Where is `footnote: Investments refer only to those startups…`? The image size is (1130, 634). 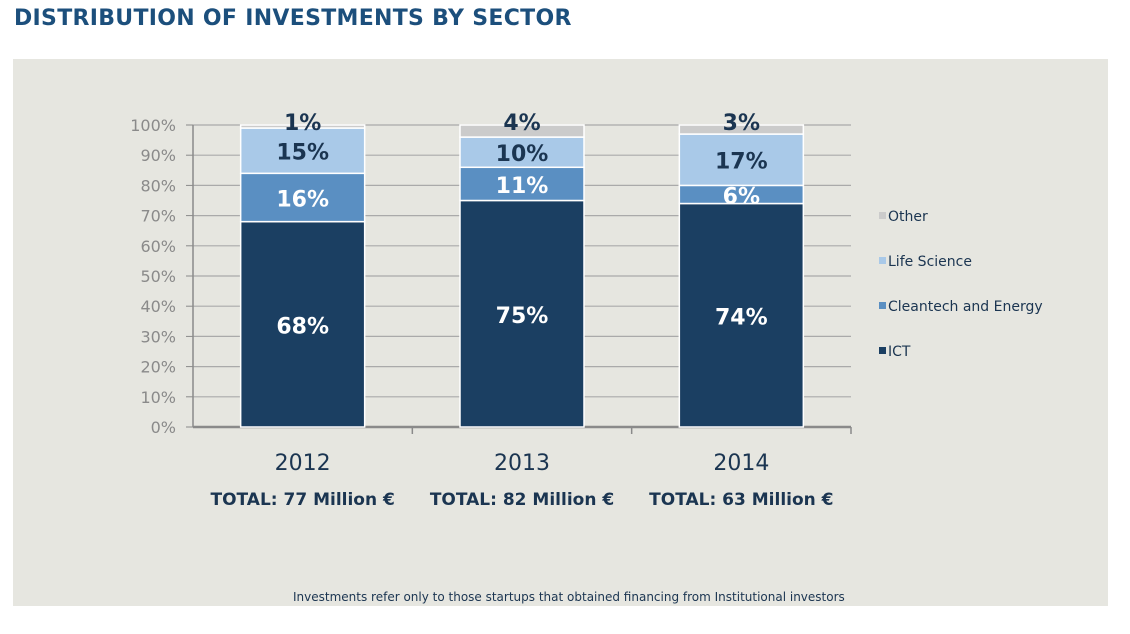 footnote: Investments refer only to those startups… is located at coordinates (569, 597).